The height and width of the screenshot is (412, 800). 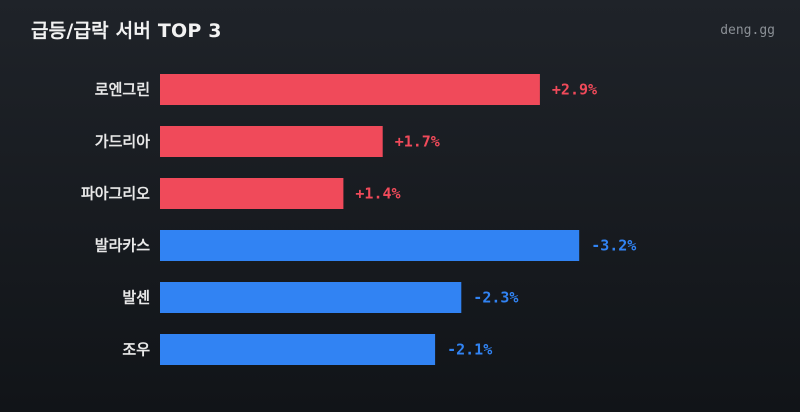 I want to click on value-label-1: +1.7%, so click(x=417, y=142).